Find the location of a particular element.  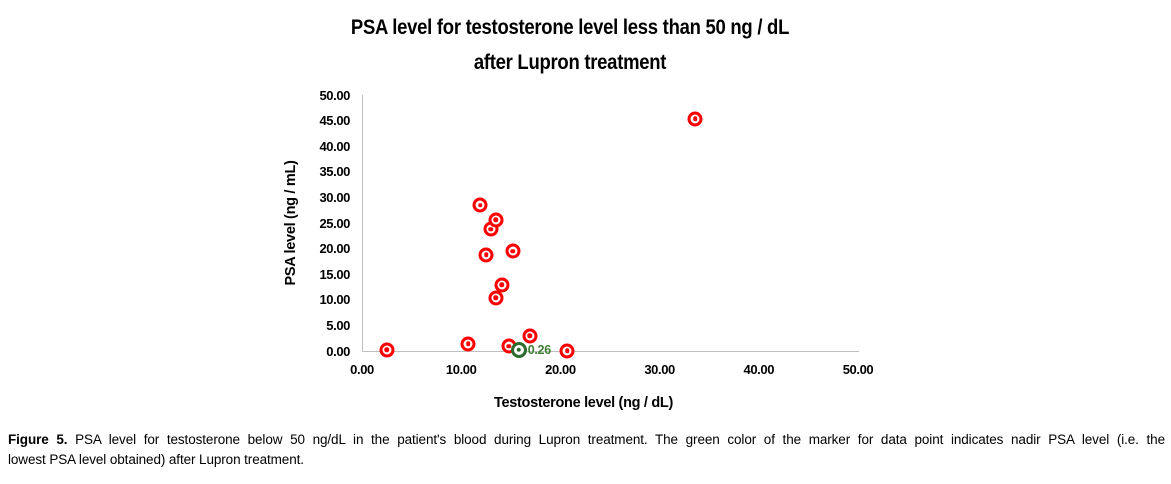

nadir-psa-value-label: 0.26 is located at coordinates (539, 349).